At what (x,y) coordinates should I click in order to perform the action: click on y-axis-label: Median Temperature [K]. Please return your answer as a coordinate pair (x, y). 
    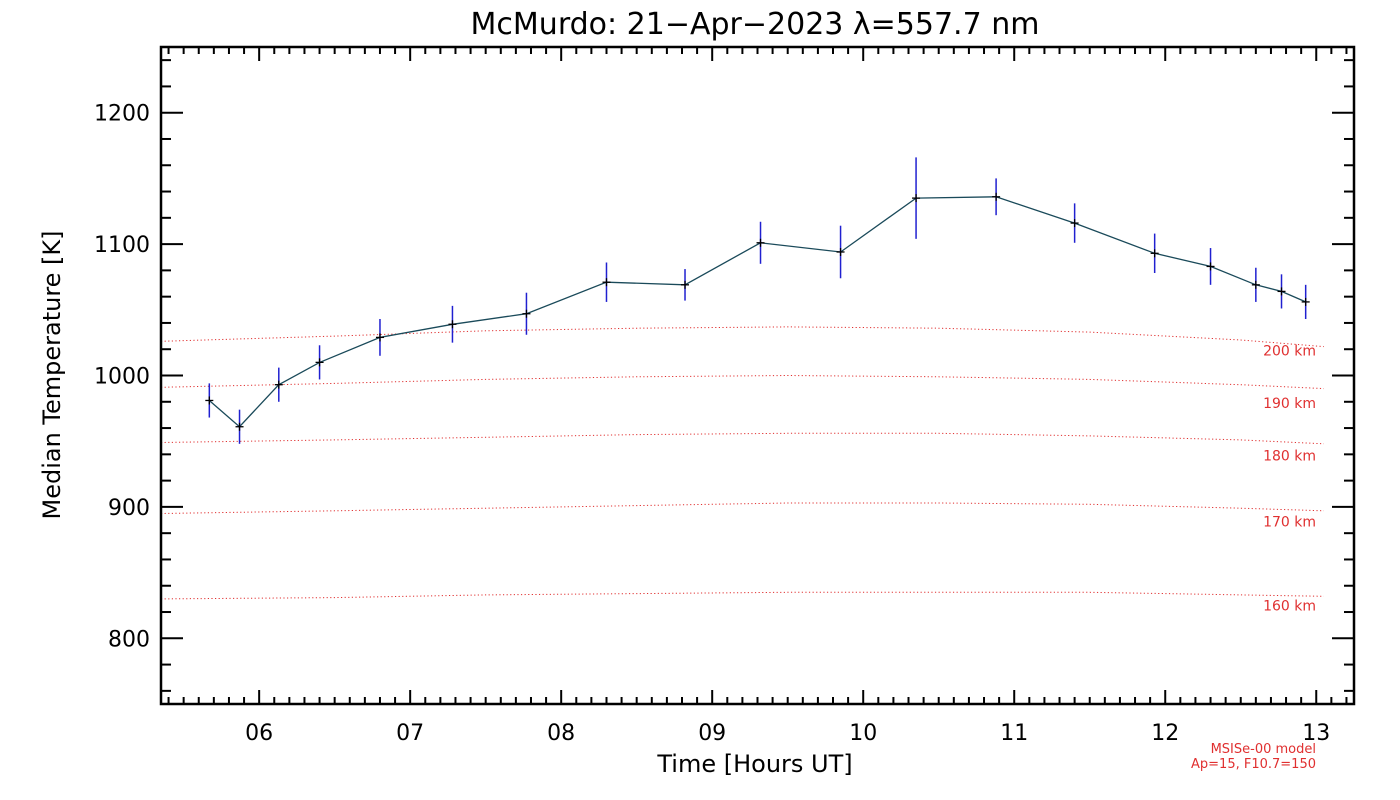
    Looking at the image, I should click on (52, 374).